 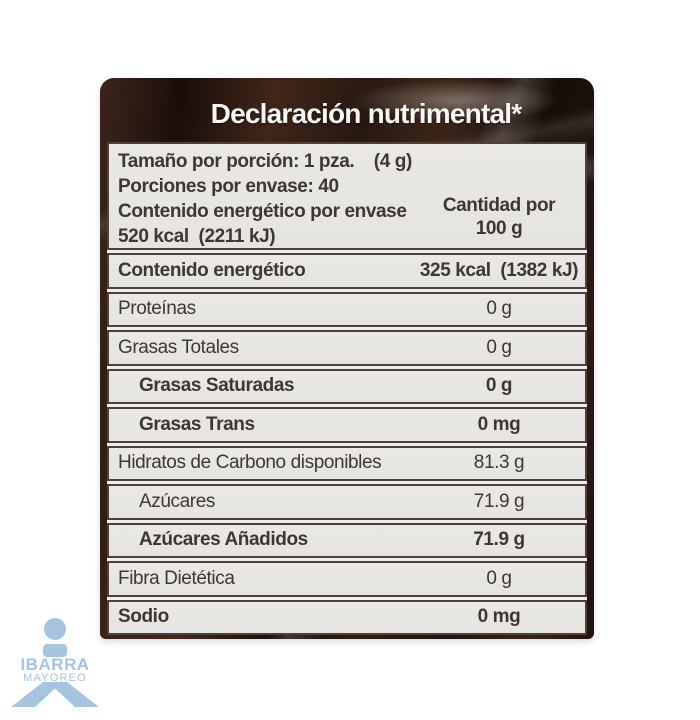 I want to click on logo-left-leg-icon, so click(x=36, y=694).